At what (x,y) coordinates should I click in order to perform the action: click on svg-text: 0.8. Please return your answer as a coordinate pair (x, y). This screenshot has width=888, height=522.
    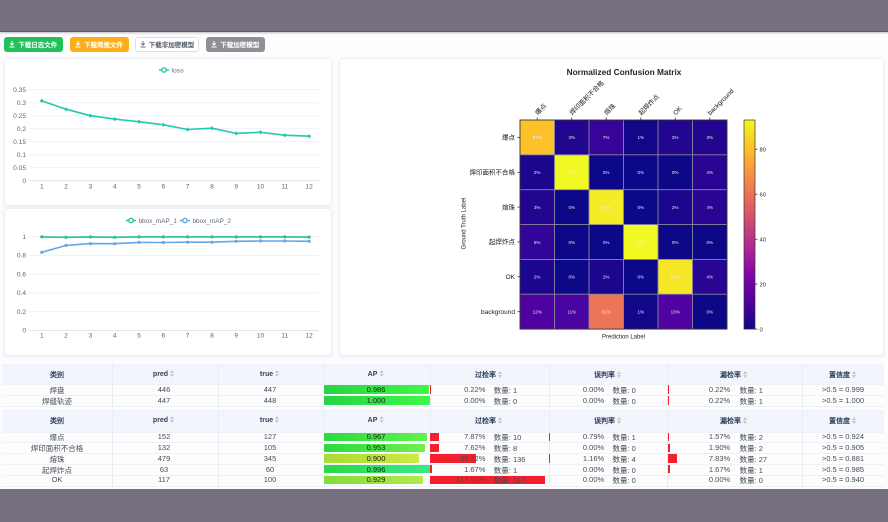
    Looking at the image, I should click on (21, 256).